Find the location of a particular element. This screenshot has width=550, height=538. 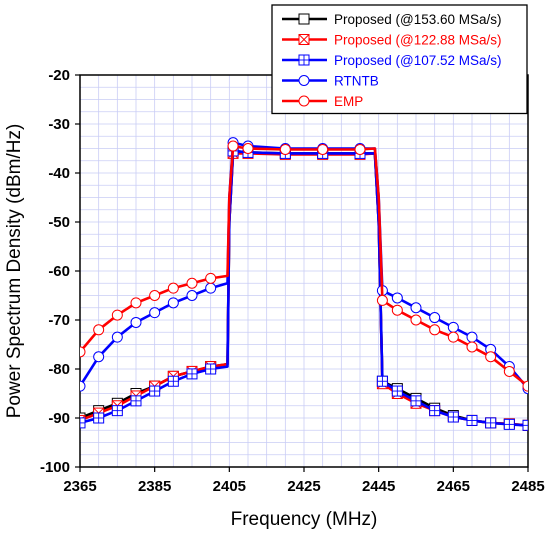

y-tick-label: -90 is located at coordinates (59, 418).